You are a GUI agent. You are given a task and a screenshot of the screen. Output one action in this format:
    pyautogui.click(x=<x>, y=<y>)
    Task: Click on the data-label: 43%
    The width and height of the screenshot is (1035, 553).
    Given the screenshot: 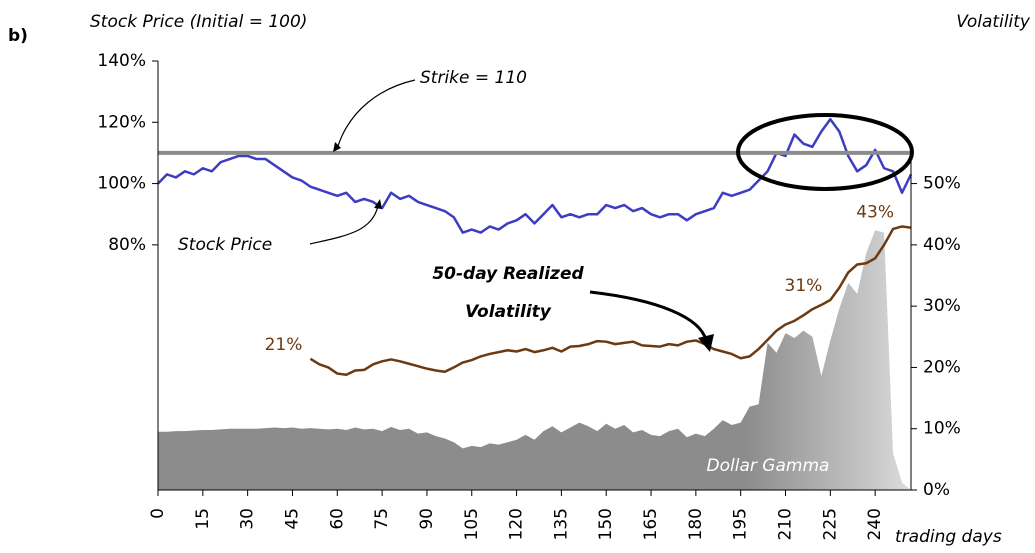 What is the action you would take?
    pyautogui.click(x=875, y=212)
    